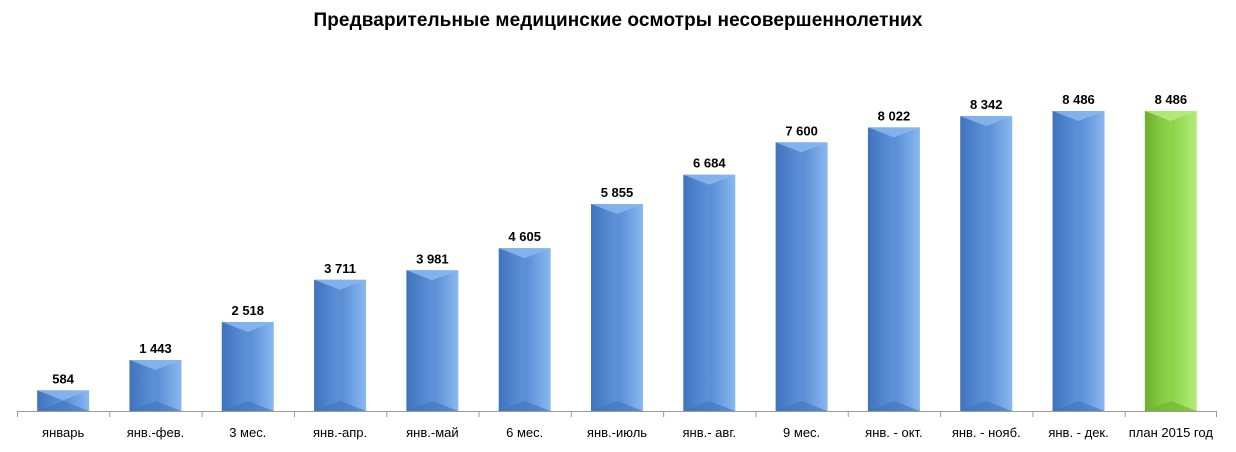 Image resolution: width=1236 pixels, height=452 pixels. Describe the element at coordinates (155, 348) in the screenshot. I see `bar-value-label: 1 443` at that location.